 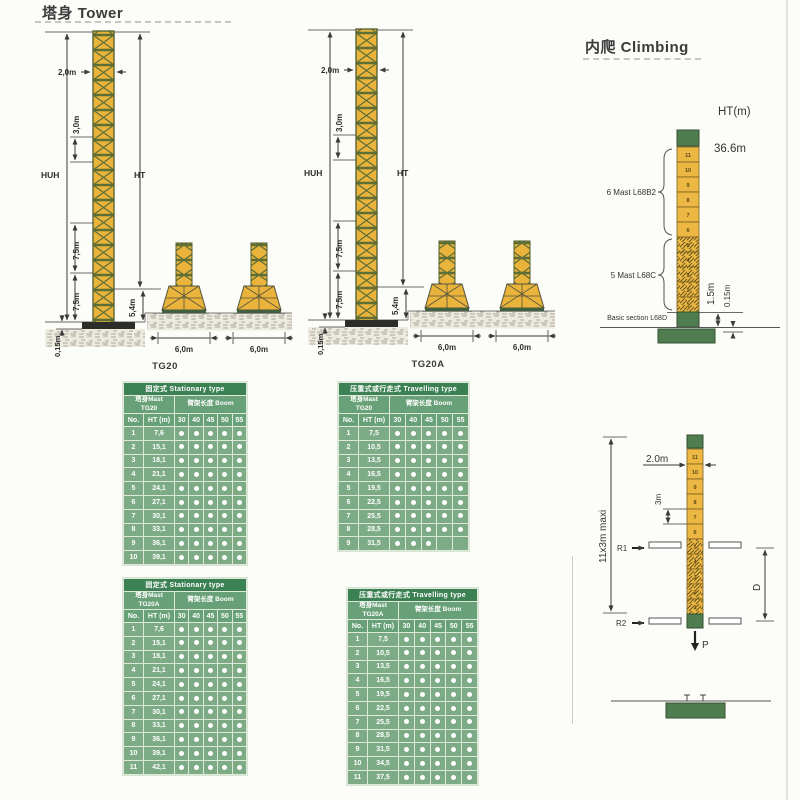 I want to click on svg-text: 11, so click(x=695, y=458).